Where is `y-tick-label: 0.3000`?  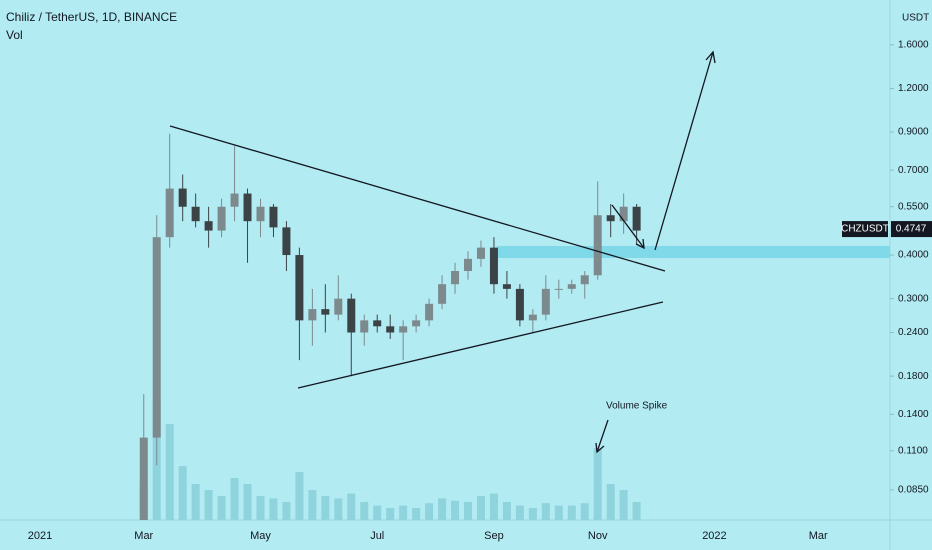
y-tick-label: 0.3000 is located at coordinates (913, 298).